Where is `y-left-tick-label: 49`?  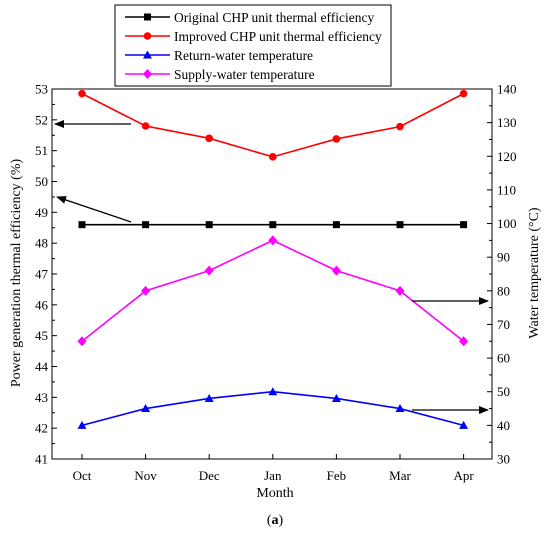 y-left-tick-label: 49 is located at coordinates (41, 212).